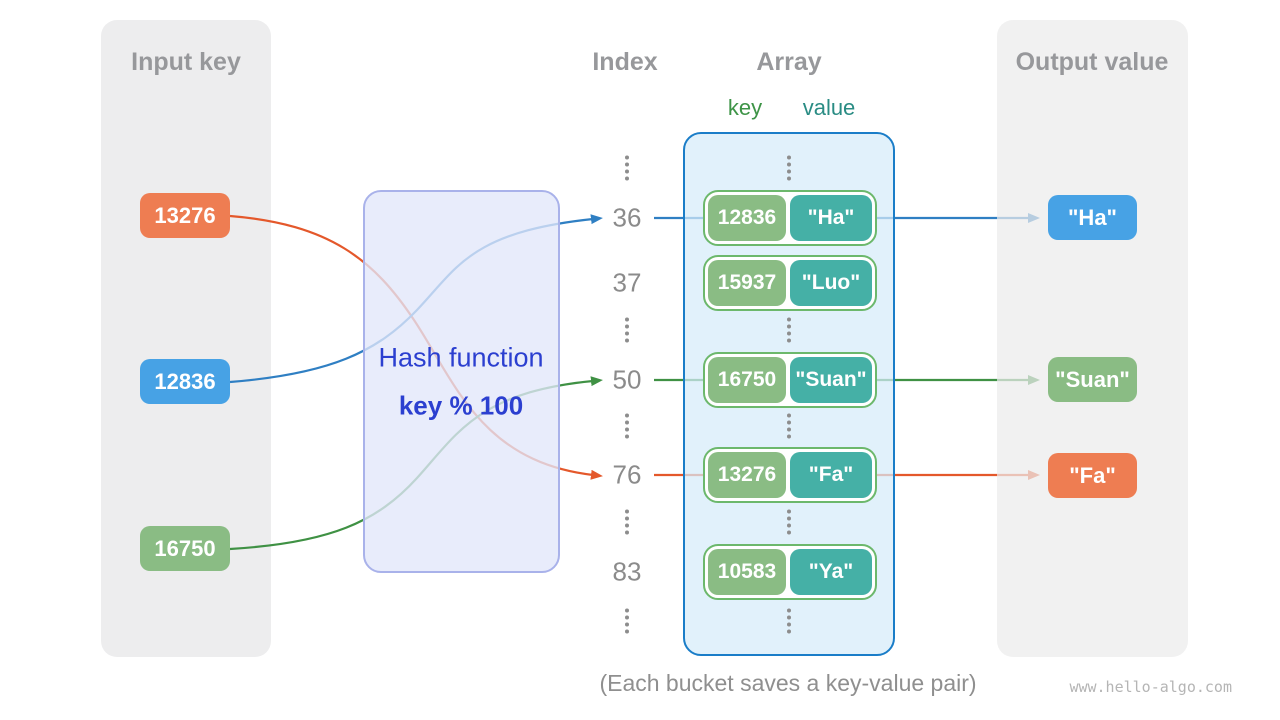 Image resolution: width=1280 pixels, height=720 pixels. I want to click on hash-function-label: Hash function, so click(461, 357).